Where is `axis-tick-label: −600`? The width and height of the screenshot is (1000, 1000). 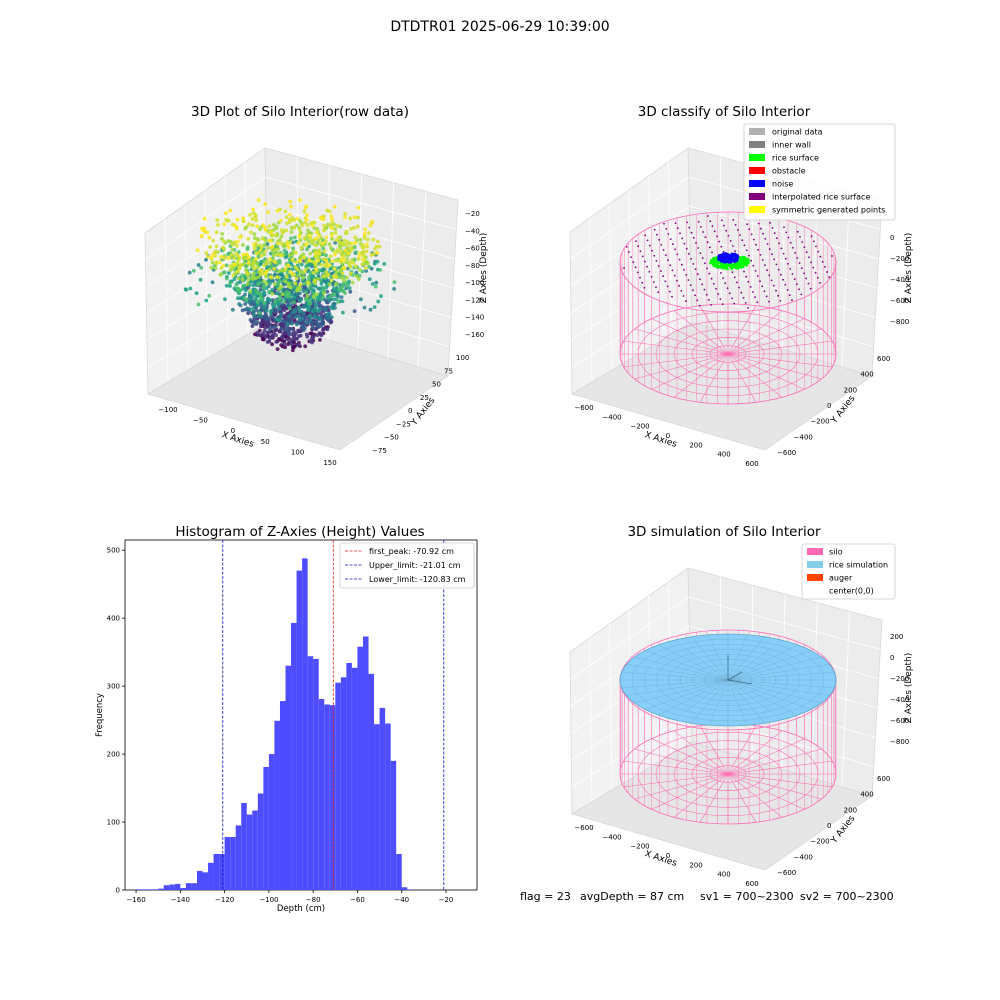
axis-tick-label: −600 is located at coordinates (583, 408).